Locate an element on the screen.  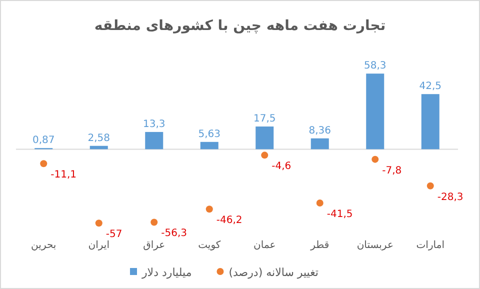
data-label: 42,5 is located at coordinates (430, 86).